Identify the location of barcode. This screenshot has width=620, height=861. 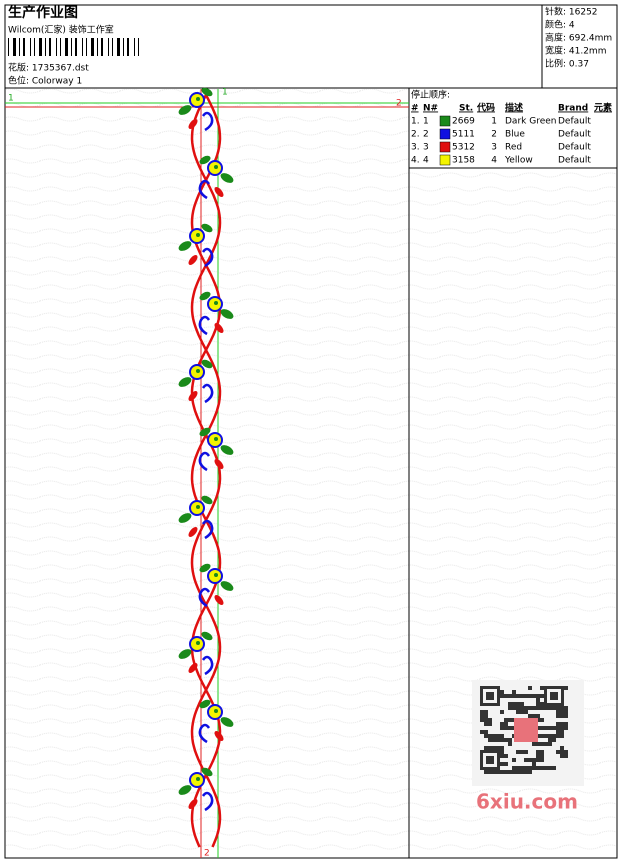
(73, 47).